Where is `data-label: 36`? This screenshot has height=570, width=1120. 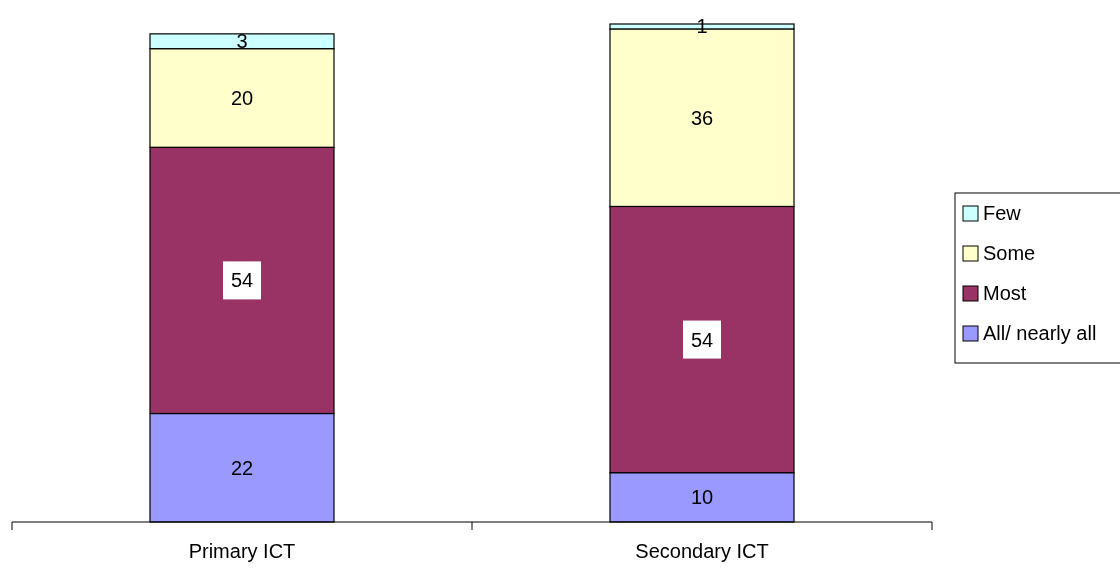 data-label: 36 is located at coordinates (702, 117).